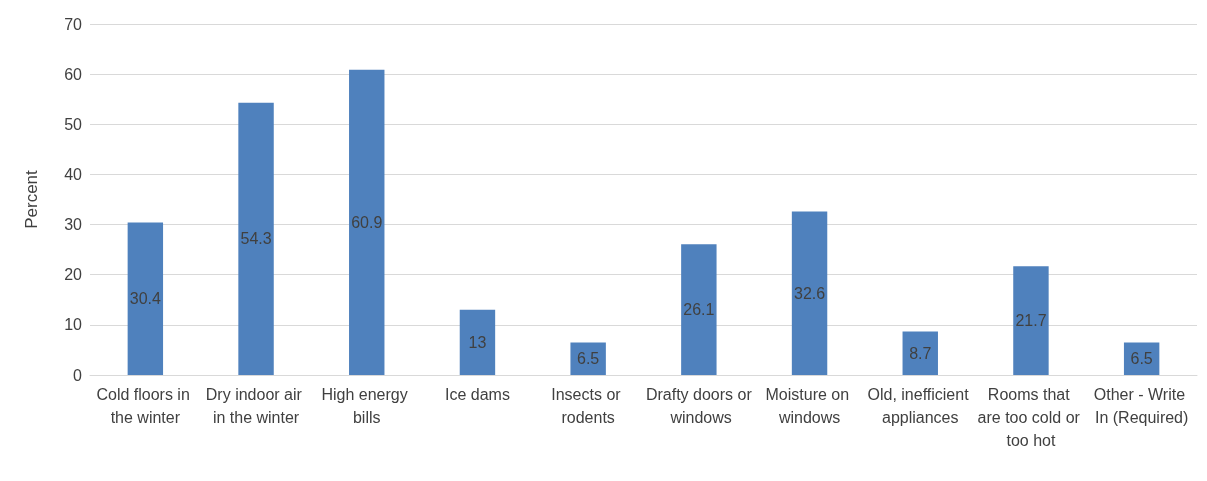  What do you see at coordinates (145, 406) in the screenshot?
I see `x-tick-label: Cold floors in the winter` at bounding box center [145, 406].